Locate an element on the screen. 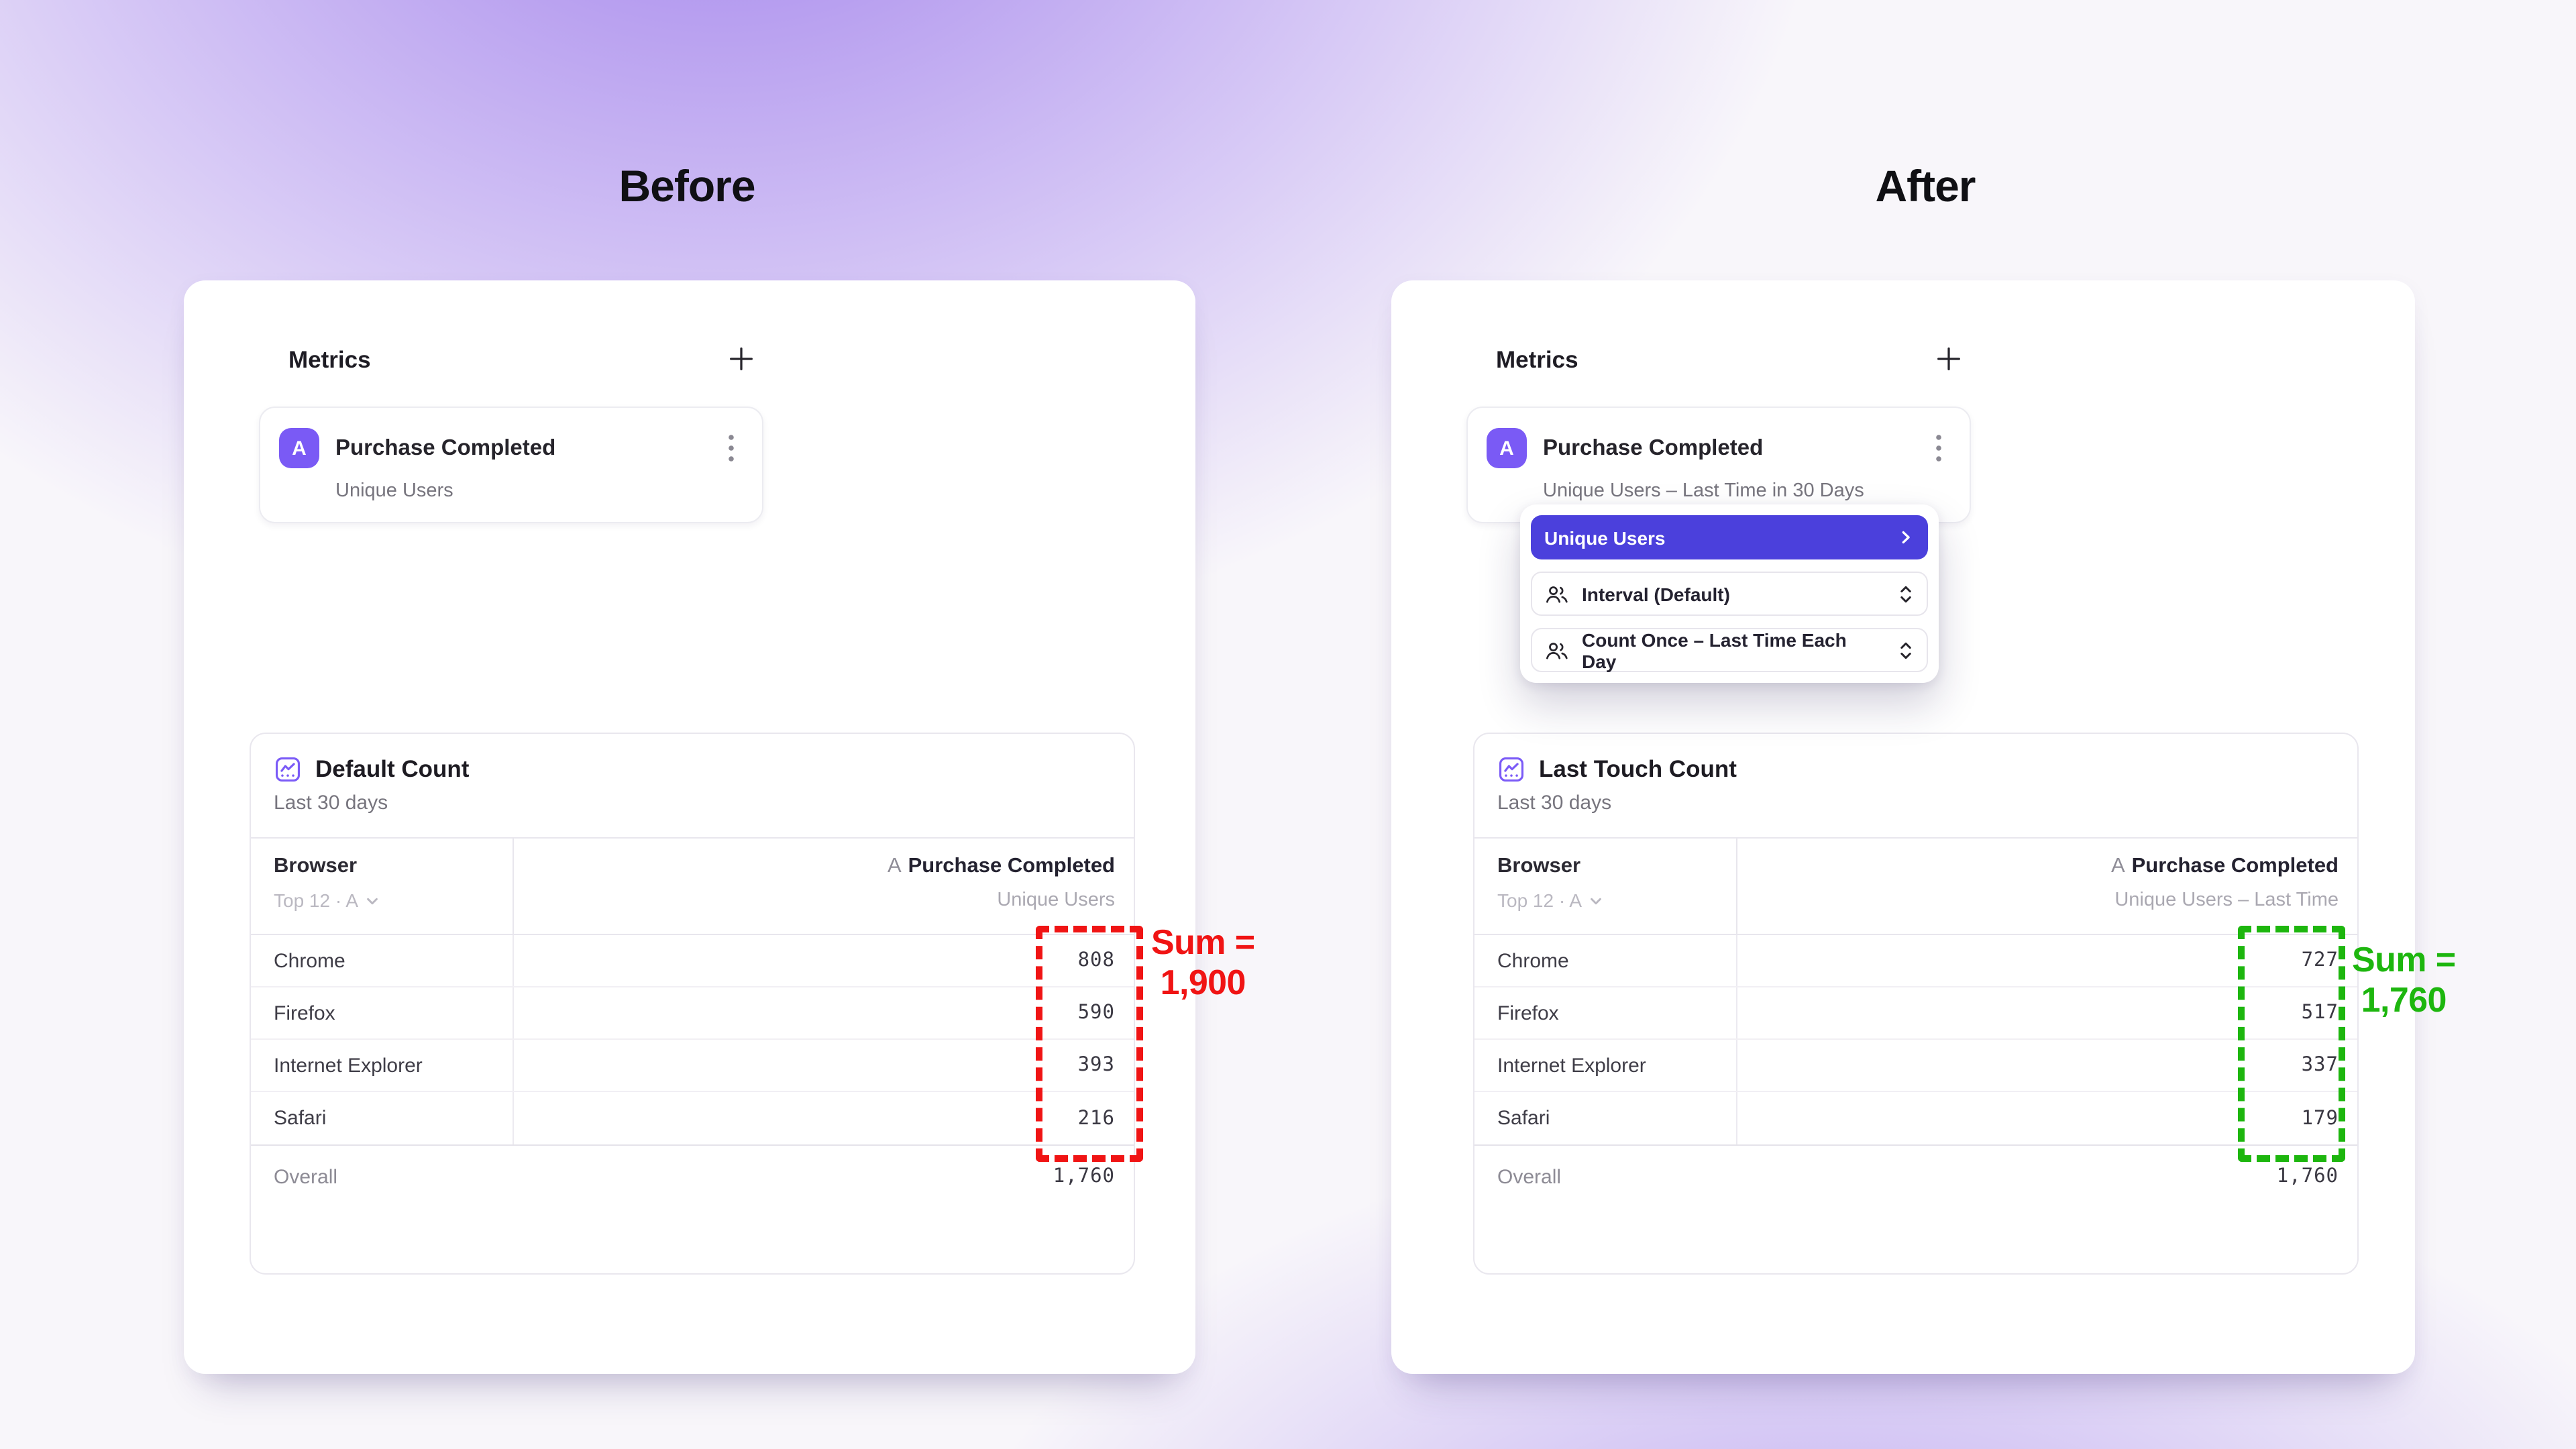 The height and width of the screenshot is (1449, 2576). metric-subtitle: Unique Users is located at coordinates (394, 491).